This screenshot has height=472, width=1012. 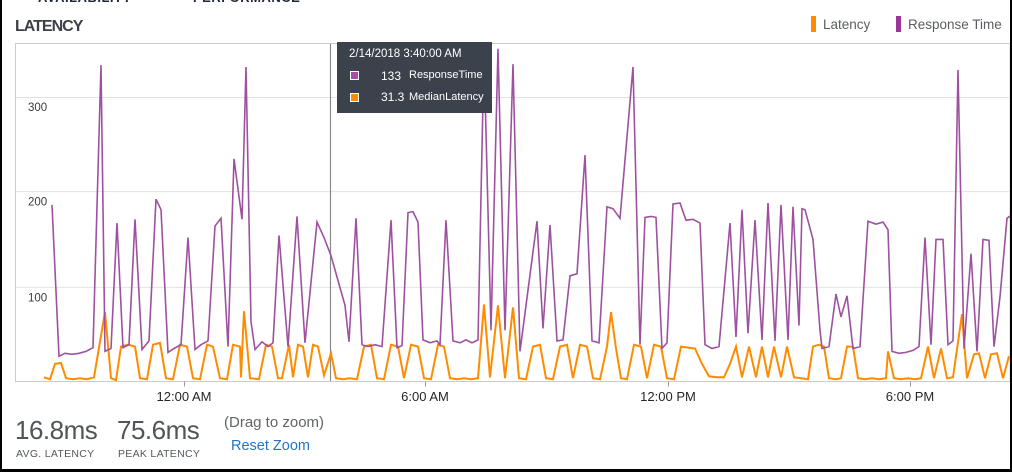 What do you see at coordinates (37, 108) in the screenshot?
I see `svg-text: 300` at bounding box center [37, 108].